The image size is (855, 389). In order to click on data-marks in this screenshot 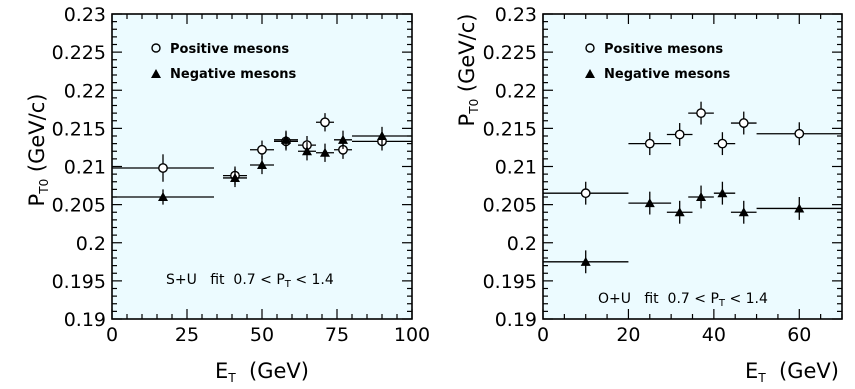, I will do `click(262, 159)`.